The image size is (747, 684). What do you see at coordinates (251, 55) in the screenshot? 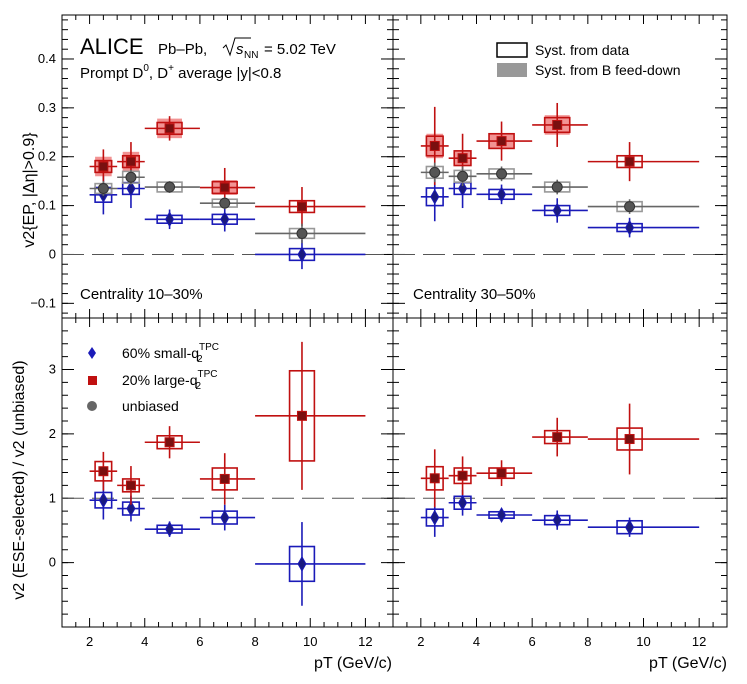
I see `energy-subscript: NN` at bounding box center [251, 55].